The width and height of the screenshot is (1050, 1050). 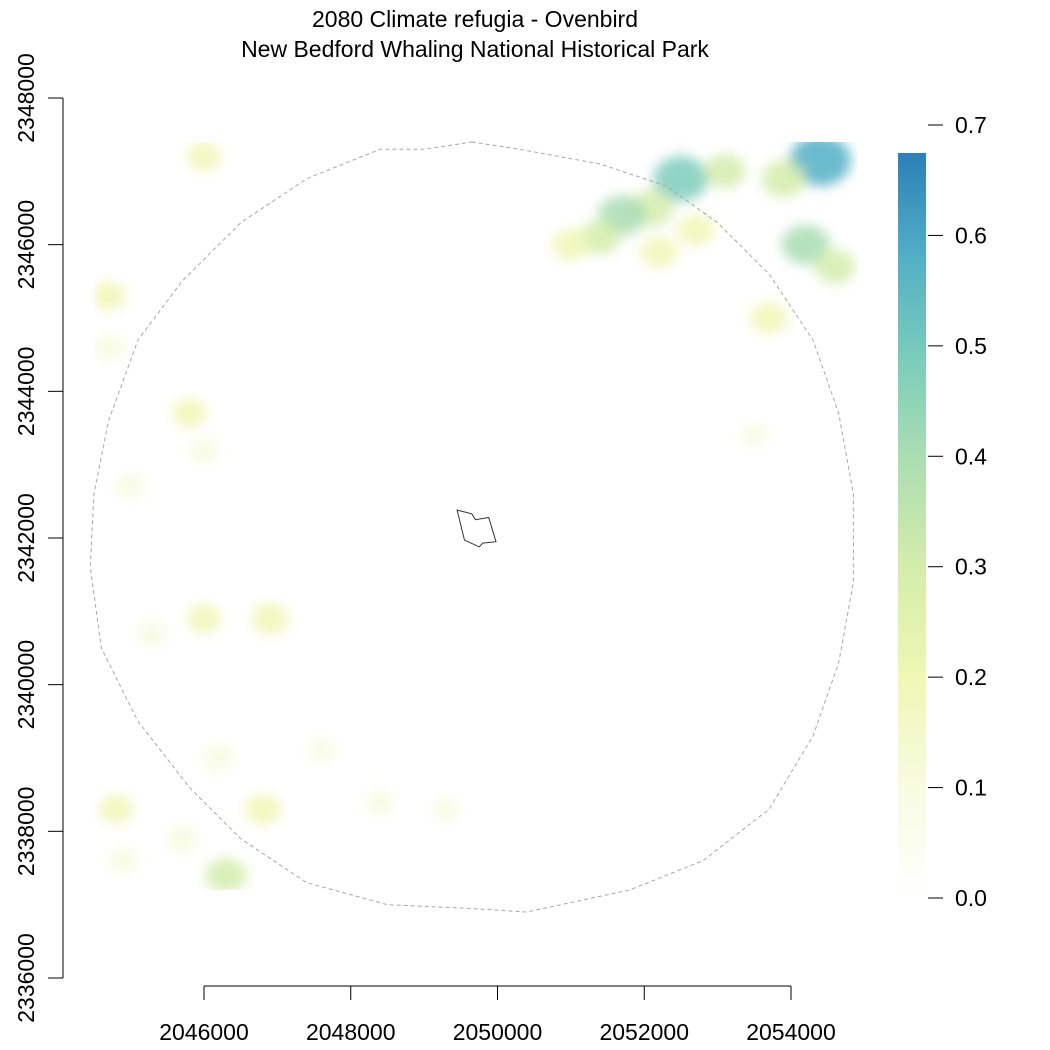 What do you see at coordinates (971, 898) in the screenshot?
I see `colorbar-tick-label: 0.0` at bounding box center [971, 898].